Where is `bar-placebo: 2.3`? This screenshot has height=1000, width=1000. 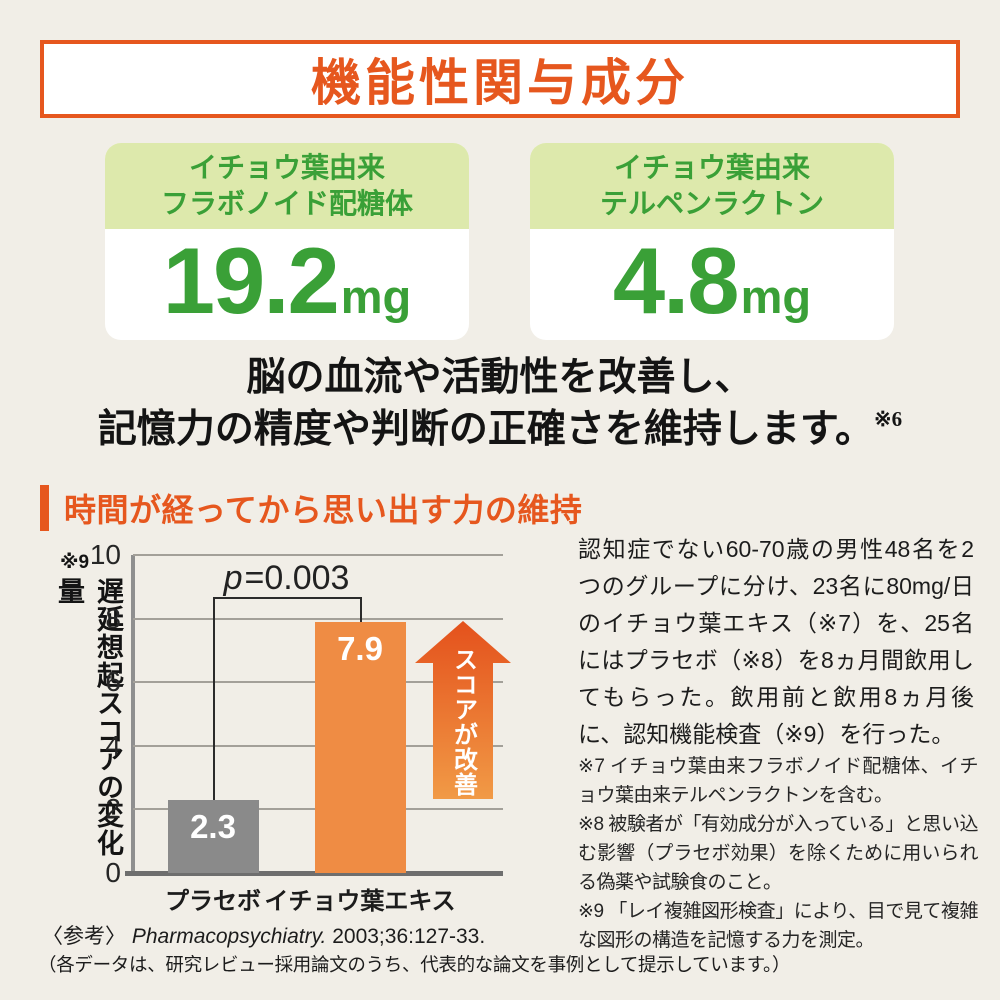 bar-placebo: 2.3 is located at coordinates (213, 836).